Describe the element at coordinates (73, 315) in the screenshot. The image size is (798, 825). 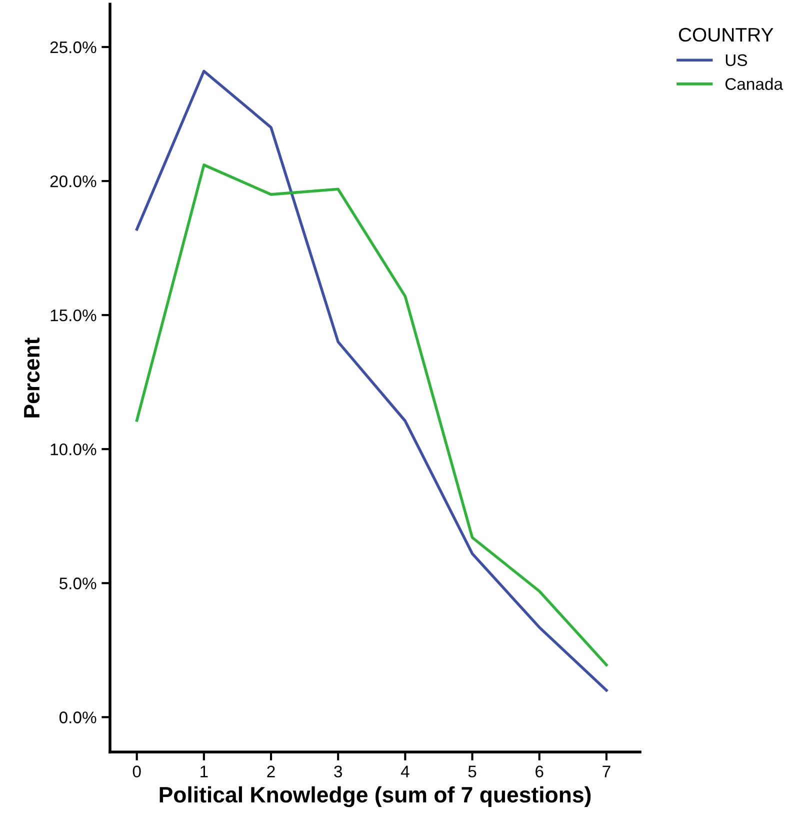
I see `y-tick-label: 15.0%` at that location.